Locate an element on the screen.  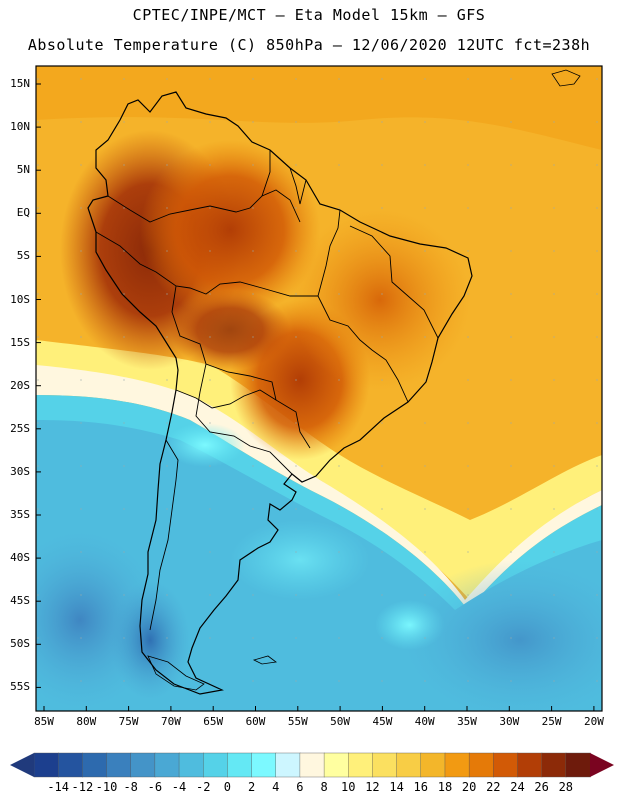
colorbar-label: -4 is located at coordinates (179, 787).